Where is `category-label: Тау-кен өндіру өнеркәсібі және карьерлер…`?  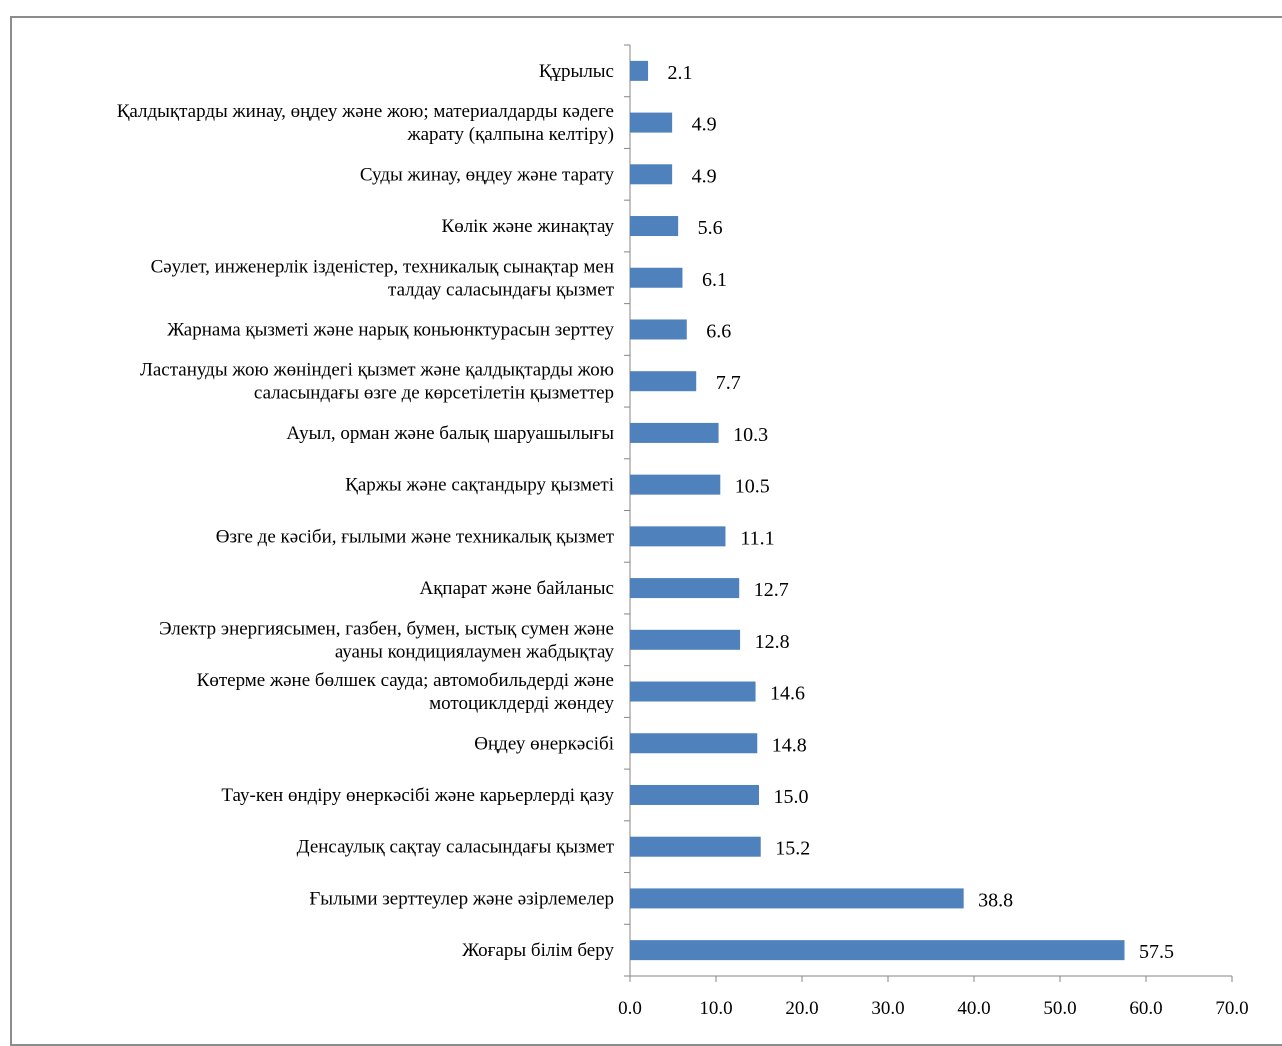 category-label: Тау-кен өндіру өнеркәсібі және карьерлер… is located at coordinates (417, 795).